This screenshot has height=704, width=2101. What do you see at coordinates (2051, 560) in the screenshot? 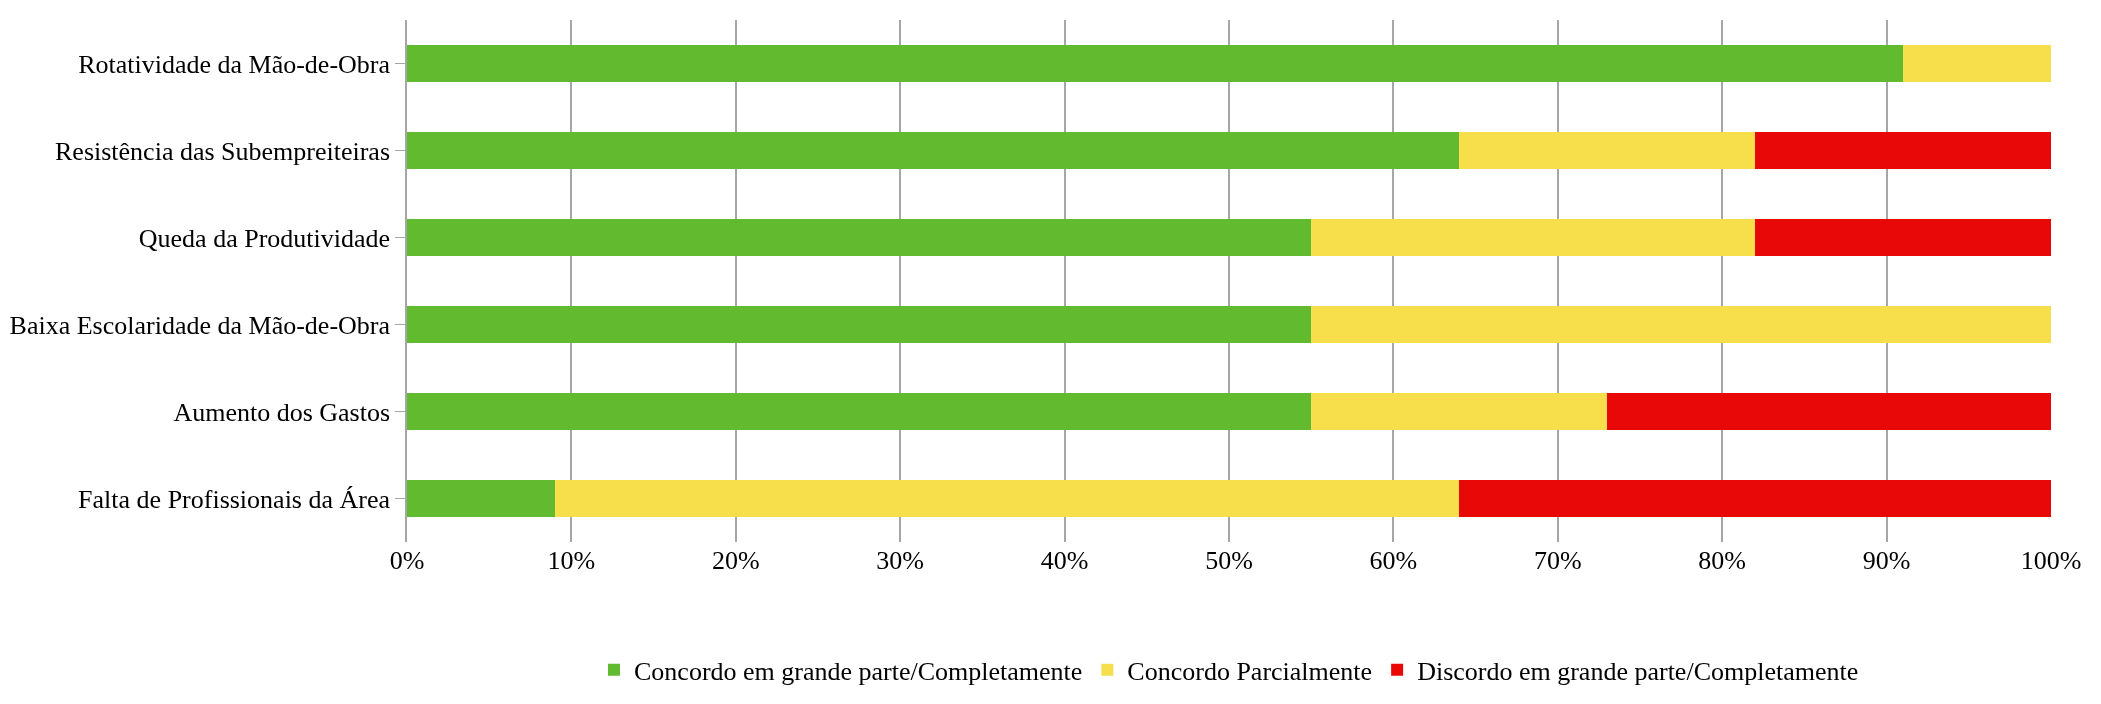
I see `x-tick-label: 100%` at bounding box center [2051, 560].